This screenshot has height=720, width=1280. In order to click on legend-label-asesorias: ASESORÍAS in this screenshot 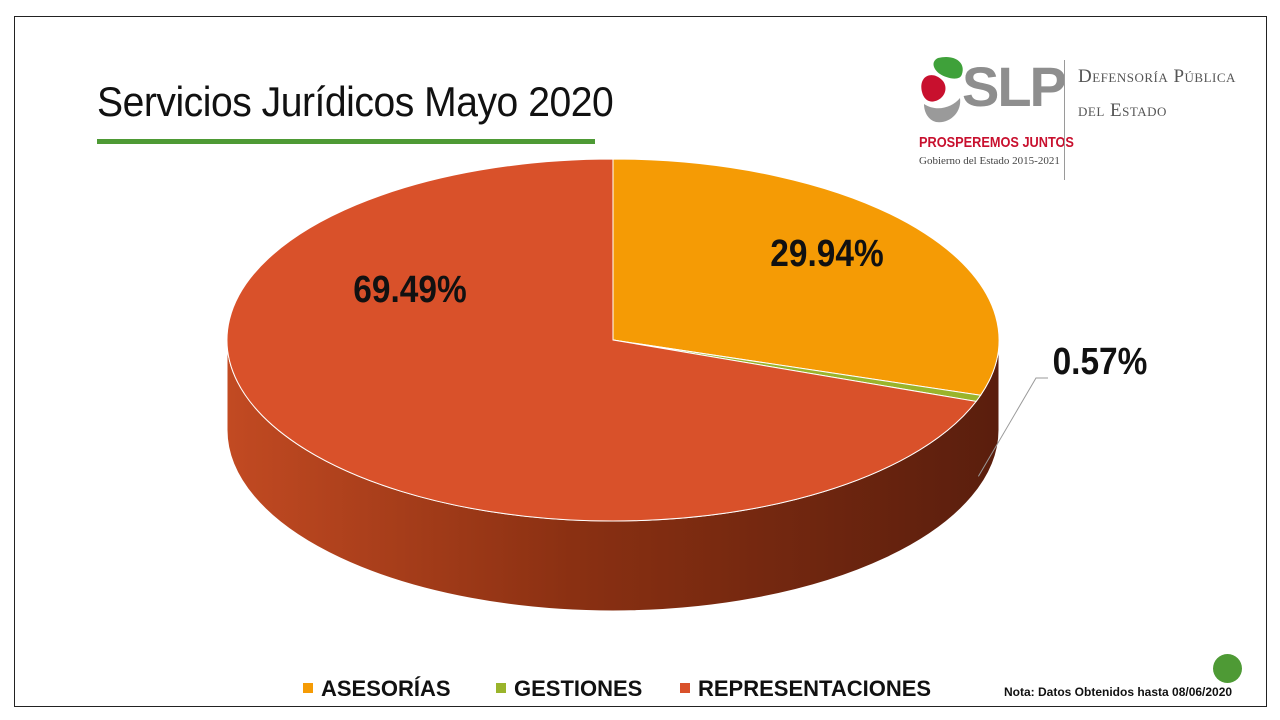, I will do `click(386, 688)`.